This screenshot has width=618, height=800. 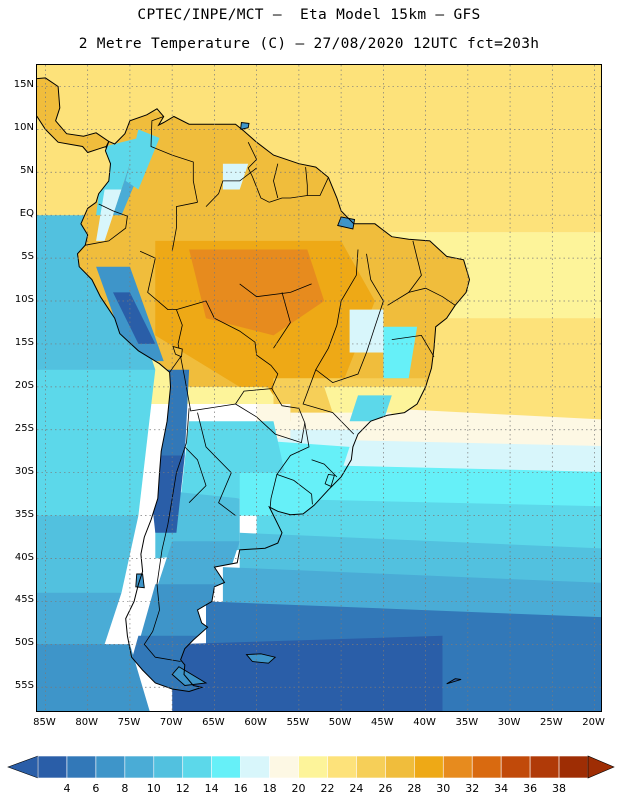 What do you see at coordinates (24, 600) in the screenshot?
I see `lat-tick-label: 45S` at bounding box center [24, 600].